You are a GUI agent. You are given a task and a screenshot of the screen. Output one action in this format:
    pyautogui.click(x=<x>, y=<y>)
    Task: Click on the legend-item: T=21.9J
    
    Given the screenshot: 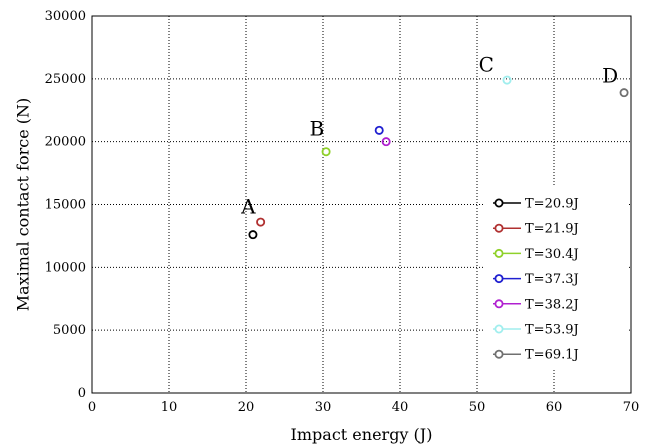 What is the action you would take?
    pyautogui.click(x=536, y=229)
    